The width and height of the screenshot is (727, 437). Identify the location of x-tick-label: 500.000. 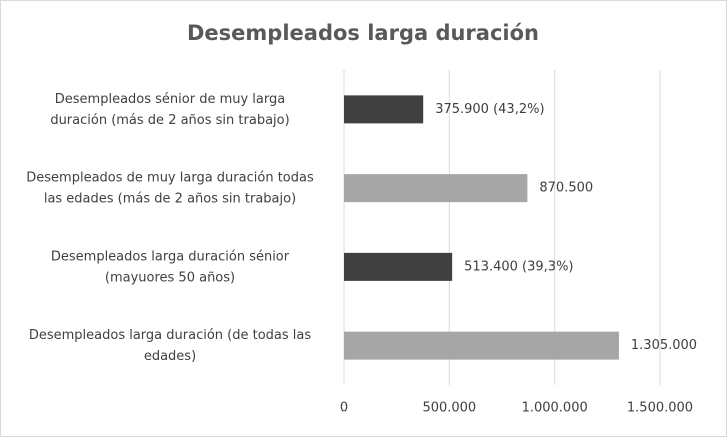
(449, 408).